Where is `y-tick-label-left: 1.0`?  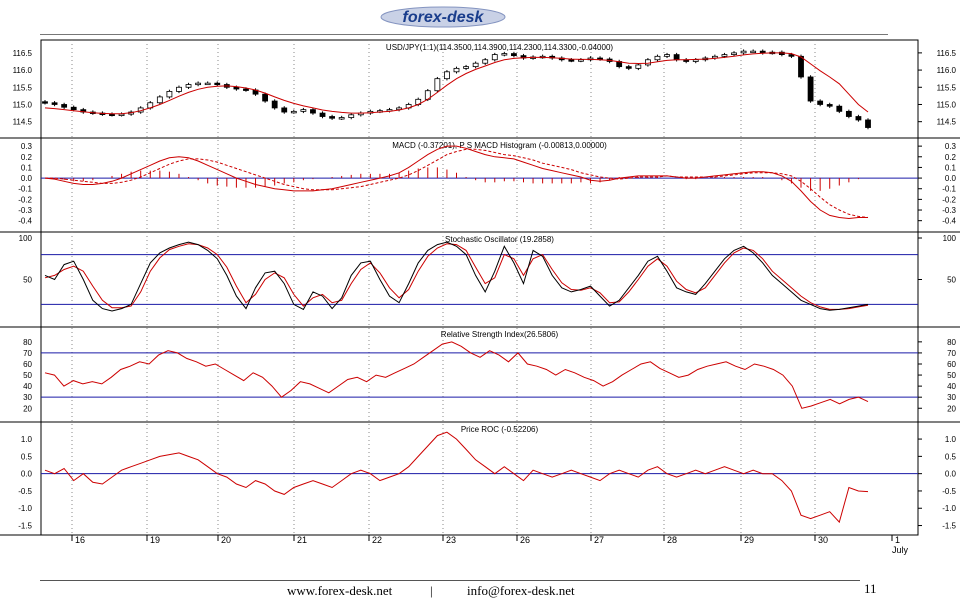
y-tick-label-left: 1.0 is located at coordinates (27, 439).